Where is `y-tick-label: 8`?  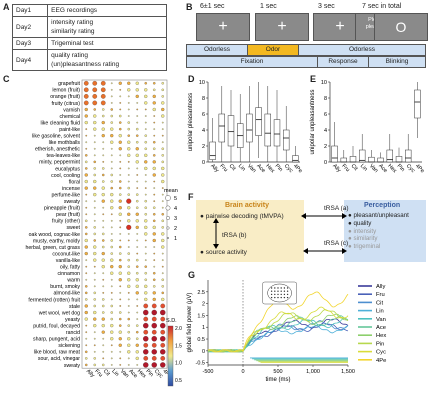
y-tick-label: 8 is located at coordinates (203, 99).